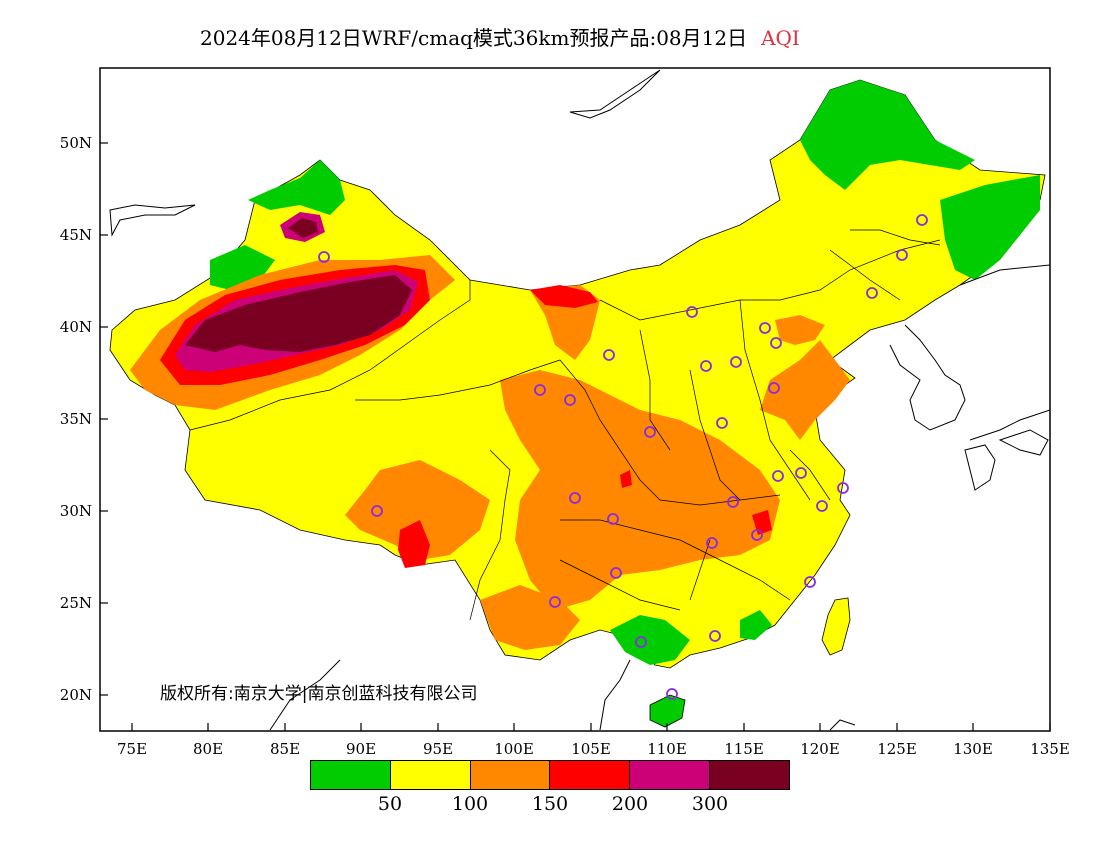 The image size is (1100, 850). What do you see at coordinates (390, 804) in the screenshot?
I see `legend-label: 50` at bounding box center [390, 804].